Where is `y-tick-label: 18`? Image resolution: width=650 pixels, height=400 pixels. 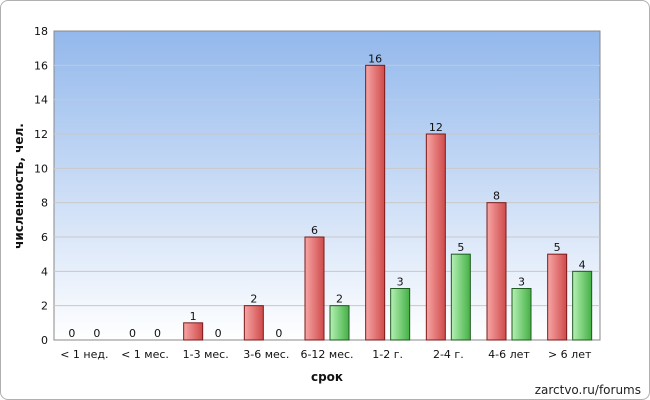
y-tick-label: 18 is located at coordinates (41, 31).